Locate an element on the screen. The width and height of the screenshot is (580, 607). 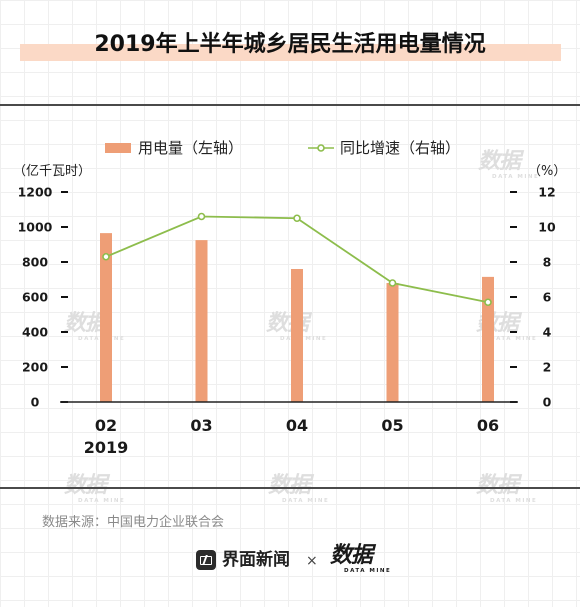
x-tick-label: 04 is located at coordinates (297, 425).